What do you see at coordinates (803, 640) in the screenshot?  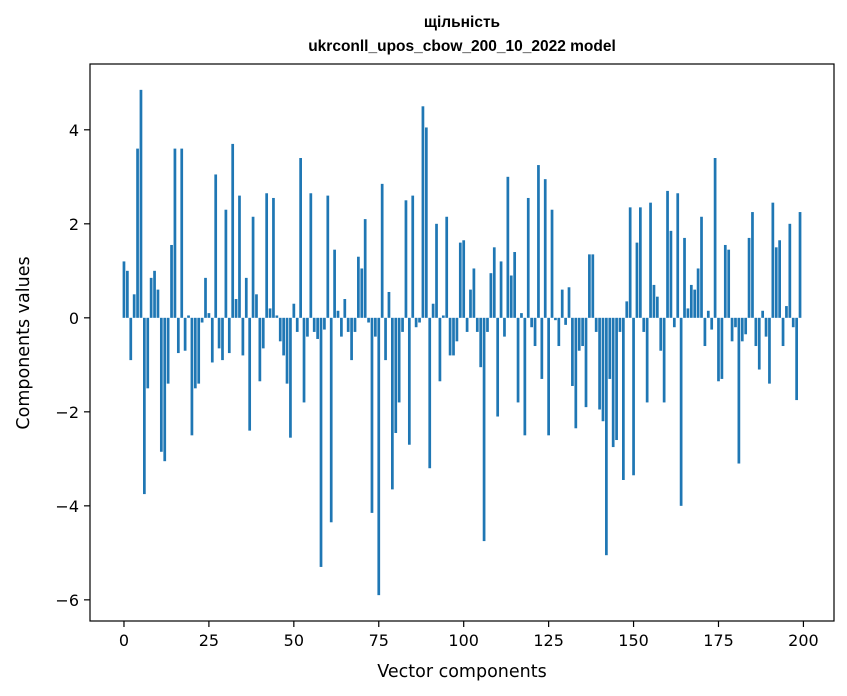 I see `x-tick-label: 200` at bounding box center [803, 640].